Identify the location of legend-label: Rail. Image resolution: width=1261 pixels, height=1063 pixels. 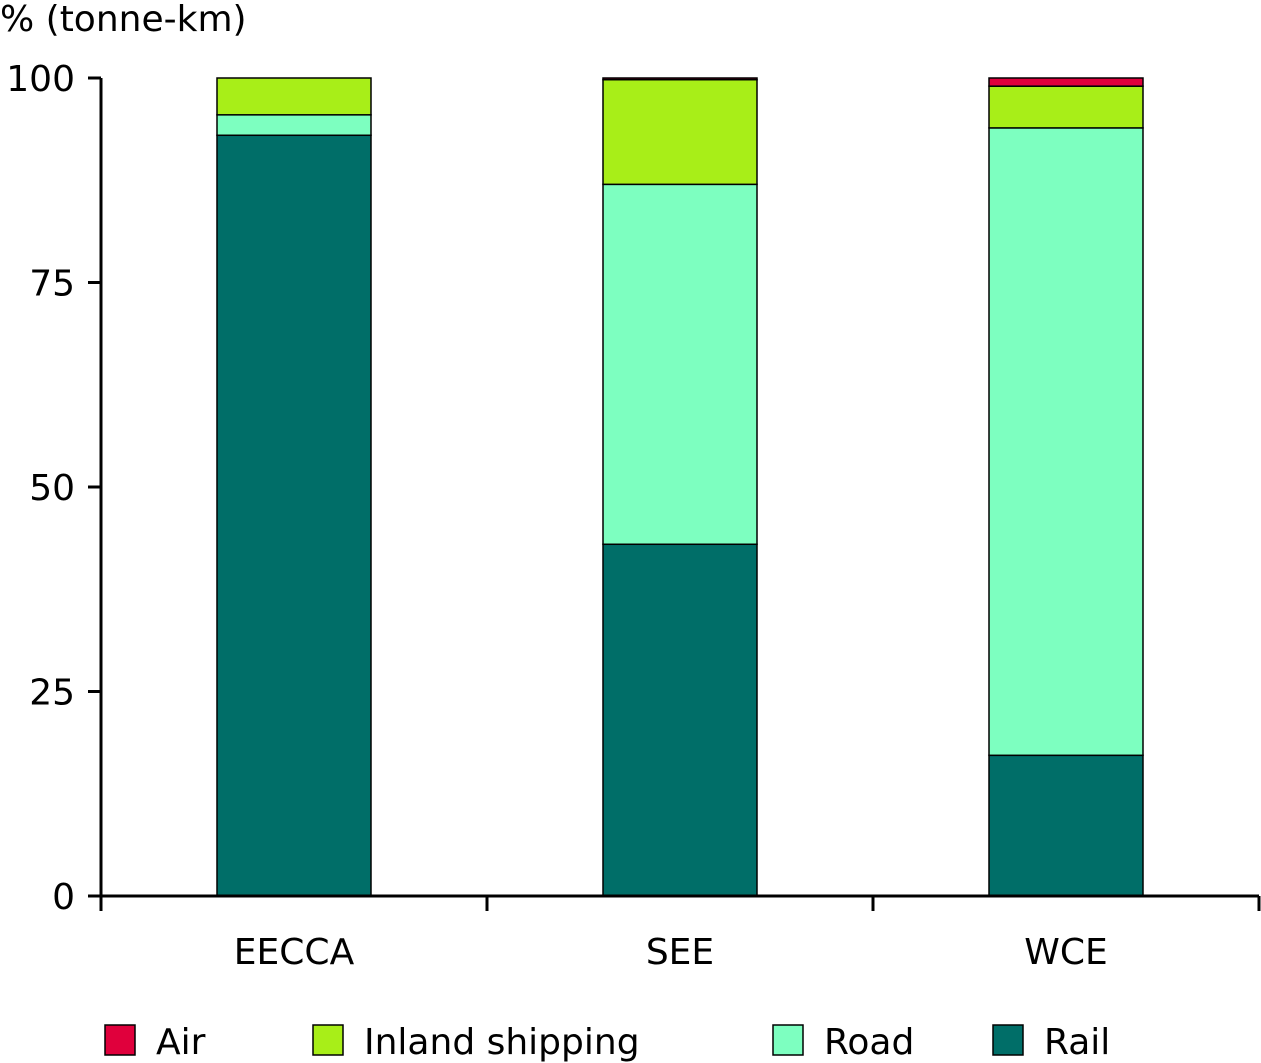
(1077, 1042).